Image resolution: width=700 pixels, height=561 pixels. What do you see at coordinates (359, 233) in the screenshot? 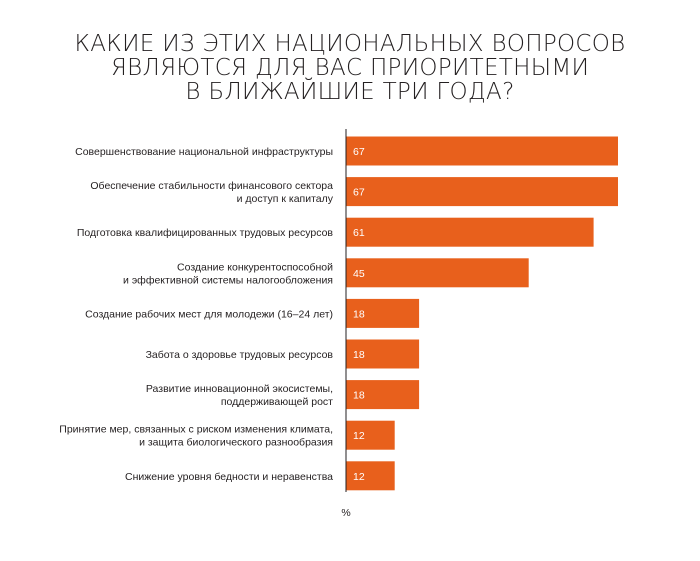
I see `bar-value-label: 61` at bounding box center [359, 233].